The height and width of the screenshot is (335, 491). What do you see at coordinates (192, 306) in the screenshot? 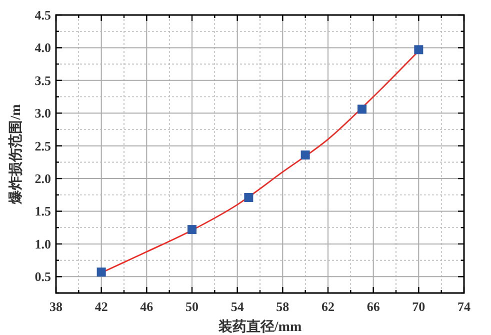
I see `x-tick-label: 50` at bounding box center [192, 306].